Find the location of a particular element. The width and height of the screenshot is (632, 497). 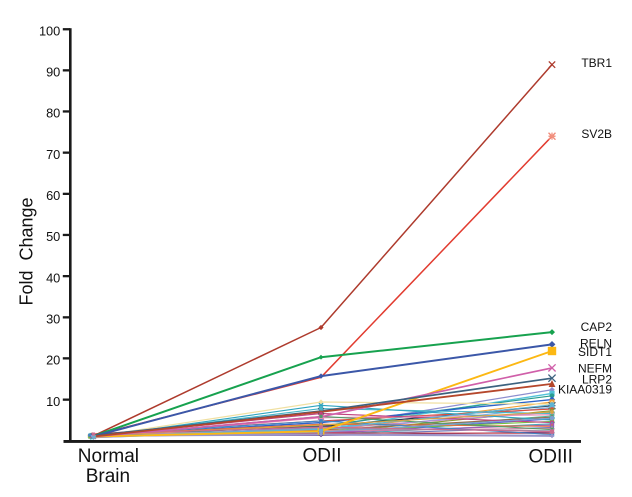

svg-text: Normal is located at coordinates (108, 456).